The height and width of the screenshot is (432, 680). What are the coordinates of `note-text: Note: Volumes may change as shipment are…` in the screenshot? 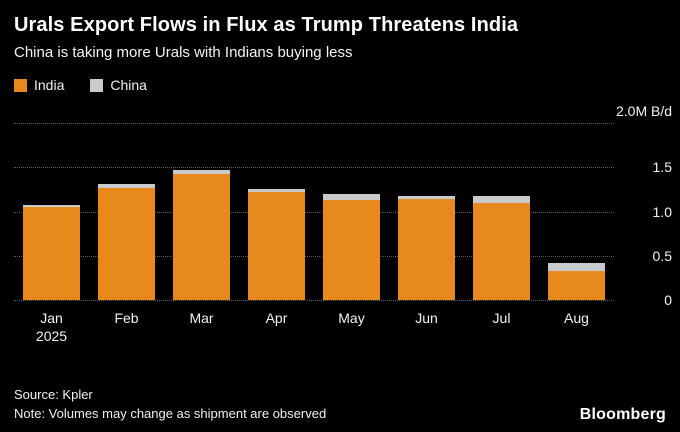 It's located at (170, 414).